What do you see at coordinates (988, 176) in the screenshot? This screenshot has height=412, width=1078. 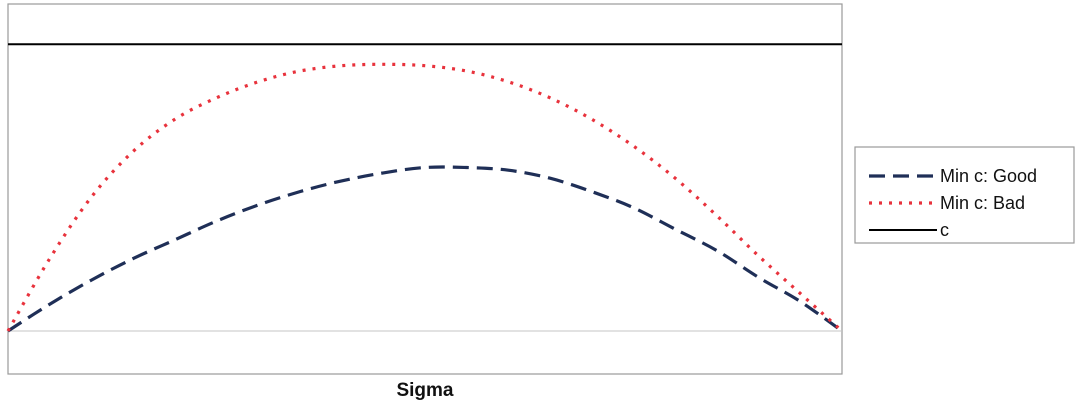 I see `legend-label-min-c-good: Min c: Good` at bounding box center [988, 176].